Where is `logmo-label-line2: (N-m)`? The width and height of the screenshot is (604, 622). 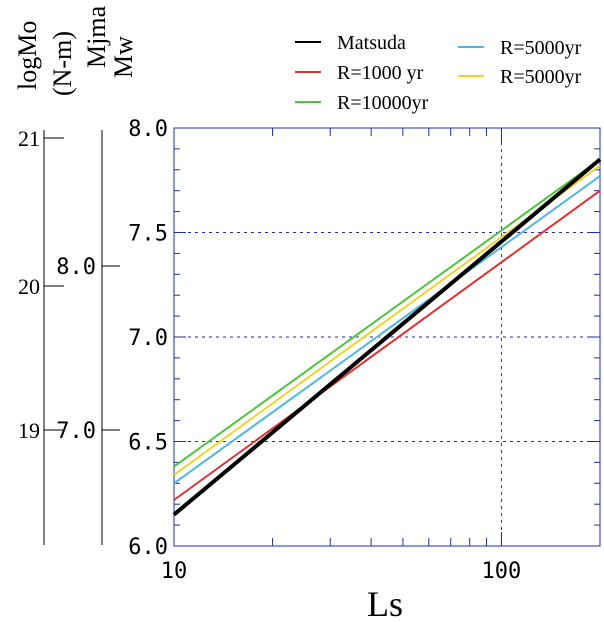 logmo-label-line2: (N-m) is located at coordinates (62, 63).